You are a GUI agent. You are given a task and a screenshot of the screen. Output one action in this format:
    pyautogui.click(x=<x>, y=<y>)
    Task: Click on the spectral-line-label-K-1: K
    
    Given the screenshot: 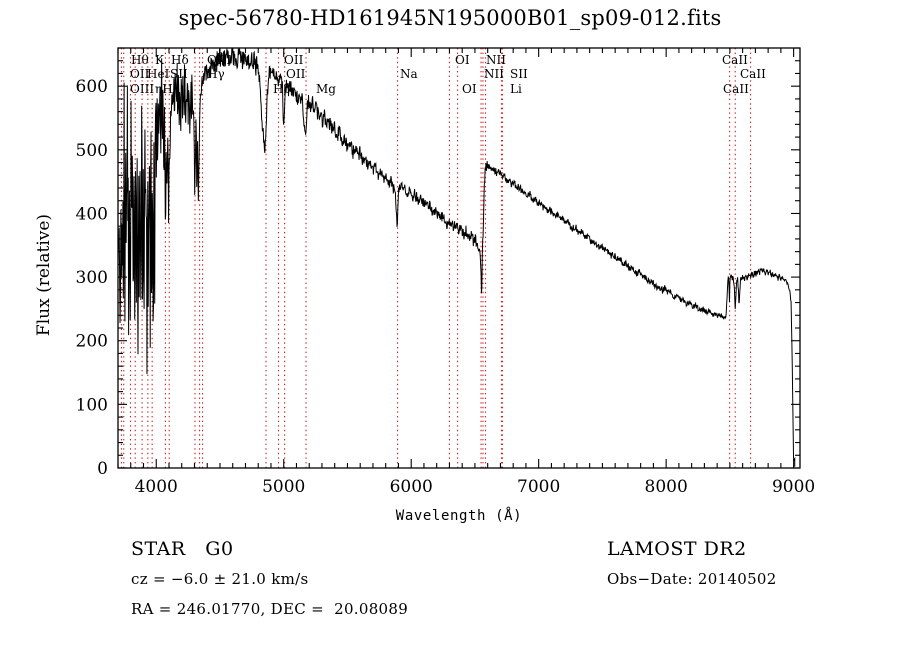 What is the action you would take?
    pyautogui.click(x=159, y=60)
    